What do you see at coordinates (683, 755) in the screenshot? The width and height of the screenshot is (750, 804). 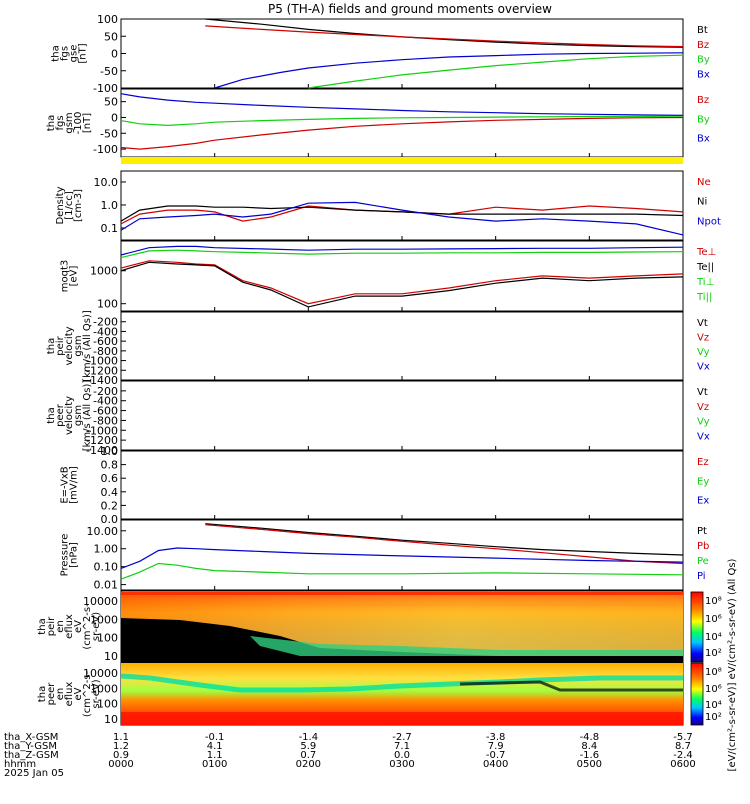 I see `orbit-value: -2.4` at bounding box center [683, 755].